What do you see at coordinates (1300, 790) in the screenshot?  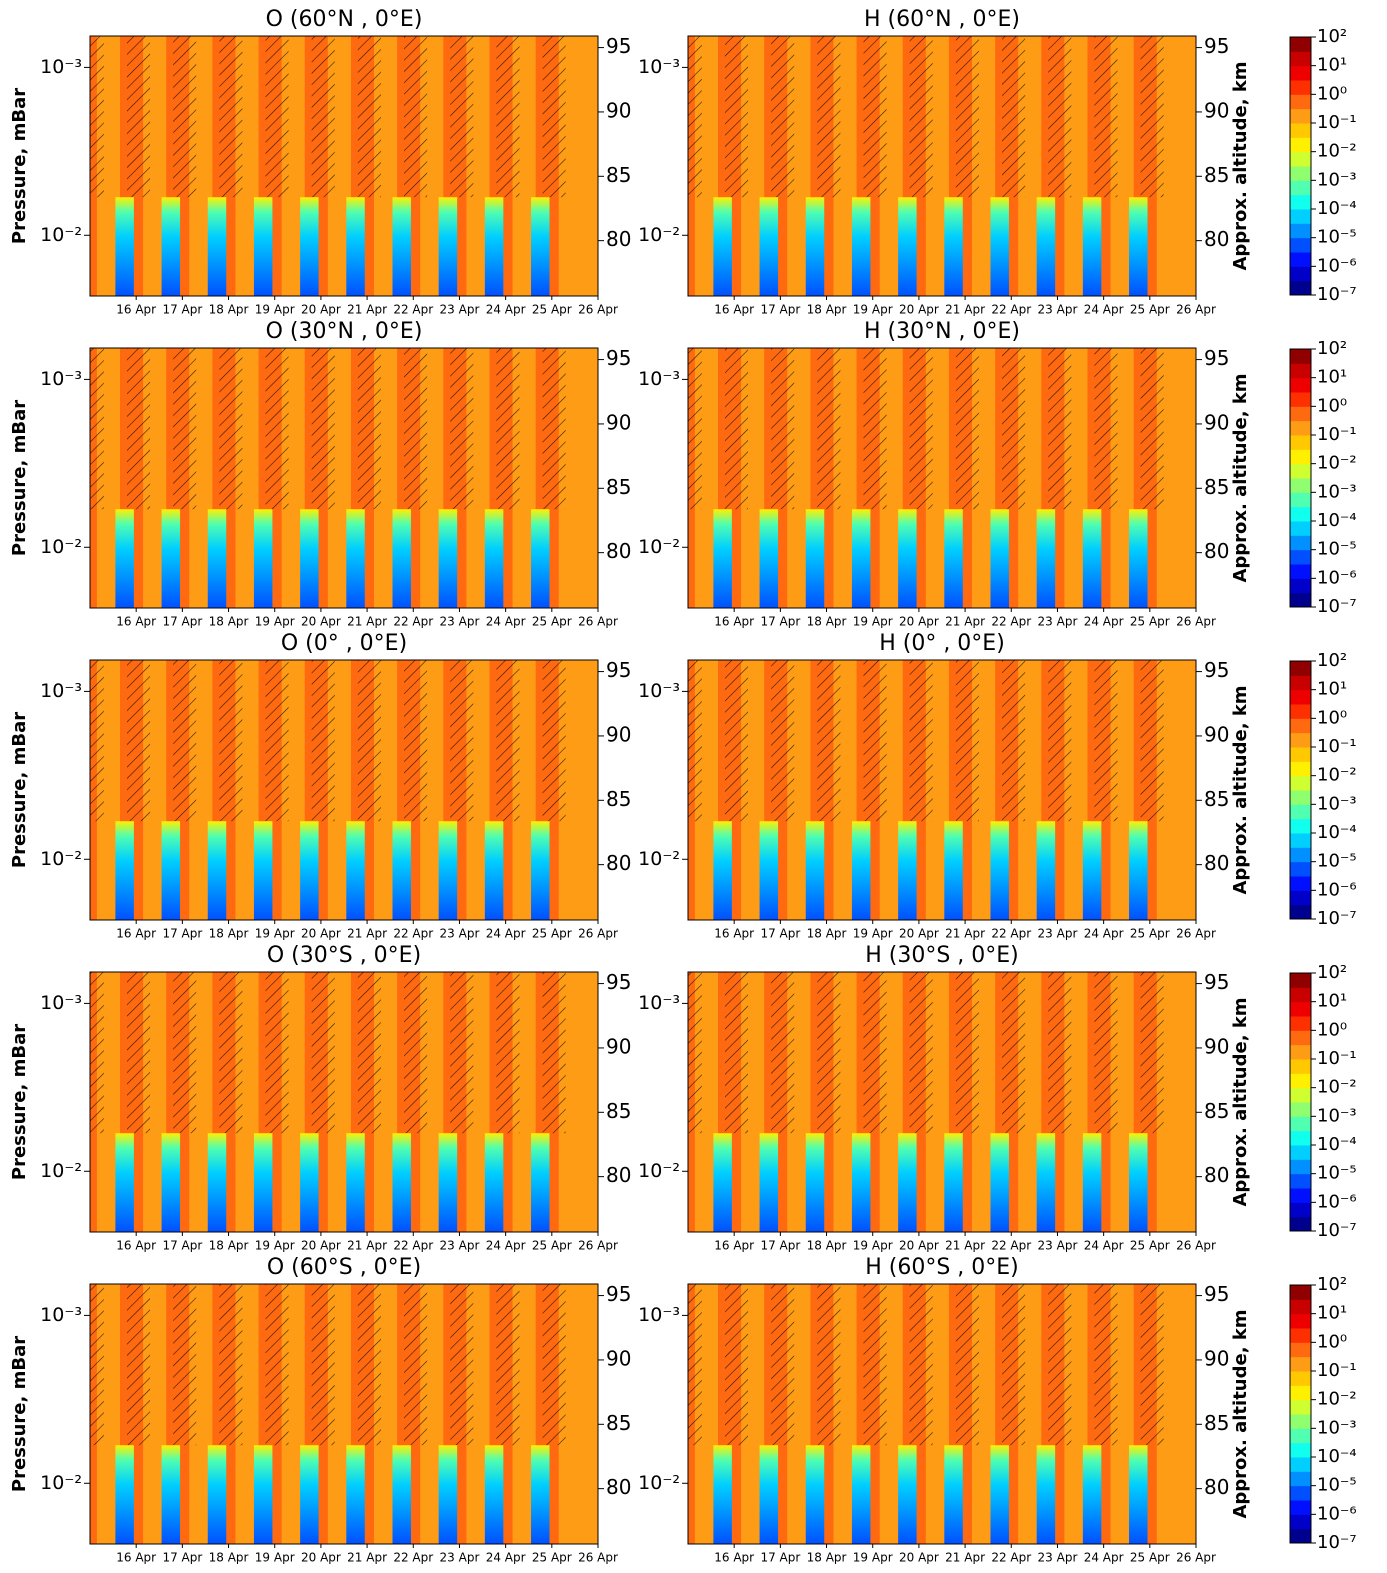 I see `colorbar-frame` at bounding box center [1300, 790].